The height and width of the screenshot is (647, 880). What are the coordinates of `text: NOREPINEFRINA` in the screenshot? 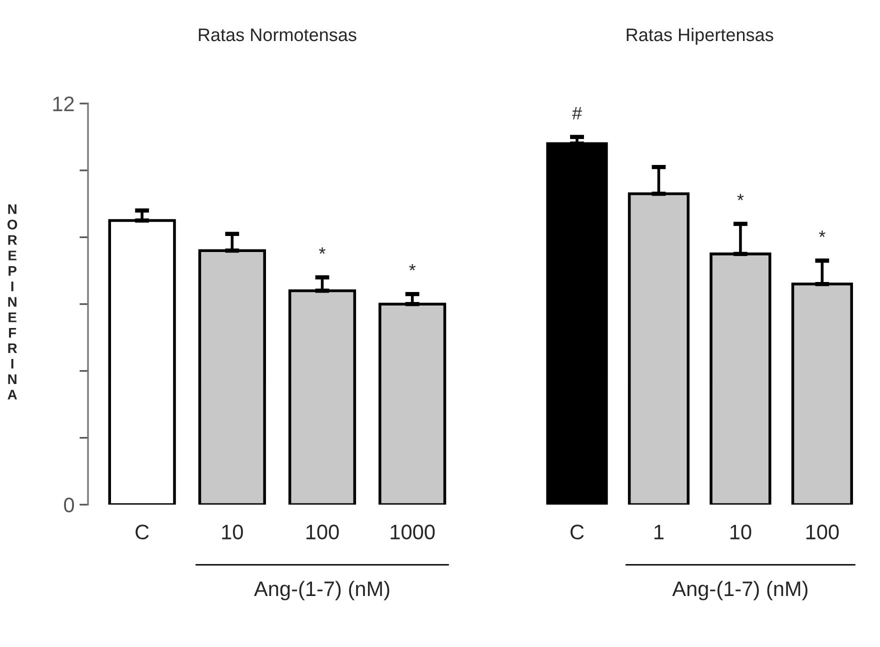 It's located at (12, 302).